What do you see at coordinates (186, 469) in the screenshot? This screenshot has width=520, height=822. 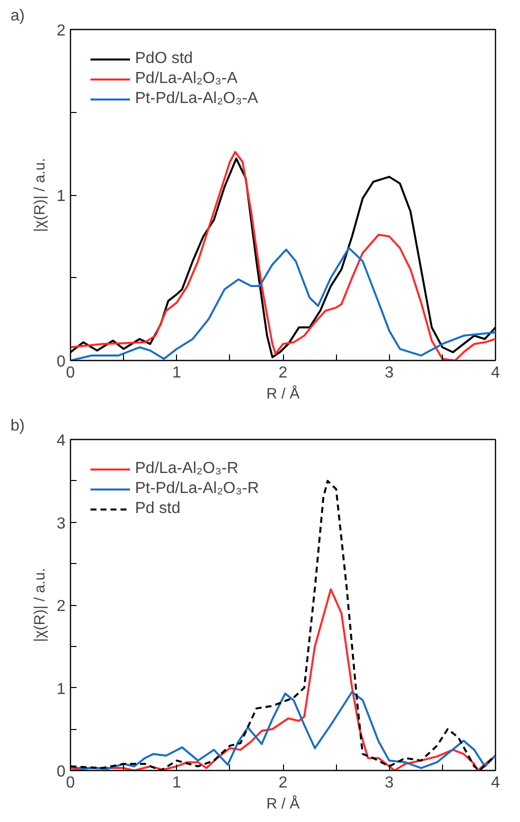 I see `legend-label: Pd/La-Al₂O₃-R` at bounding box center [186, 469].